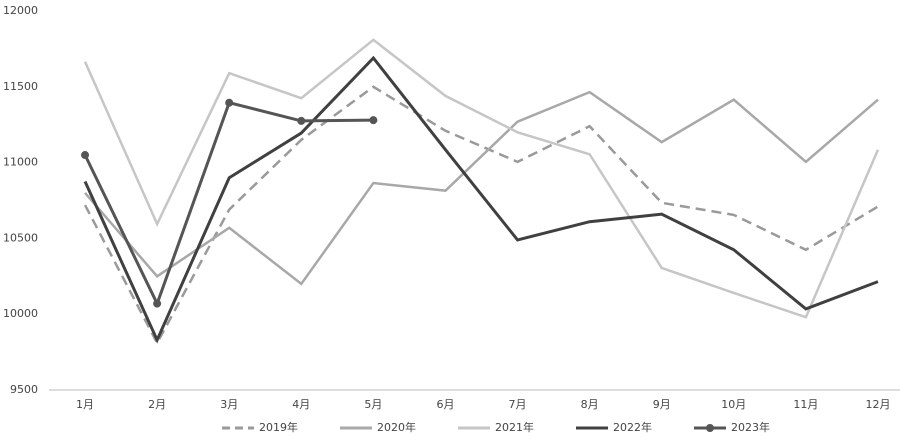 This screenshot has width=900, height=442. I want to click on x-tick-label: 11月, so click(805, 404).